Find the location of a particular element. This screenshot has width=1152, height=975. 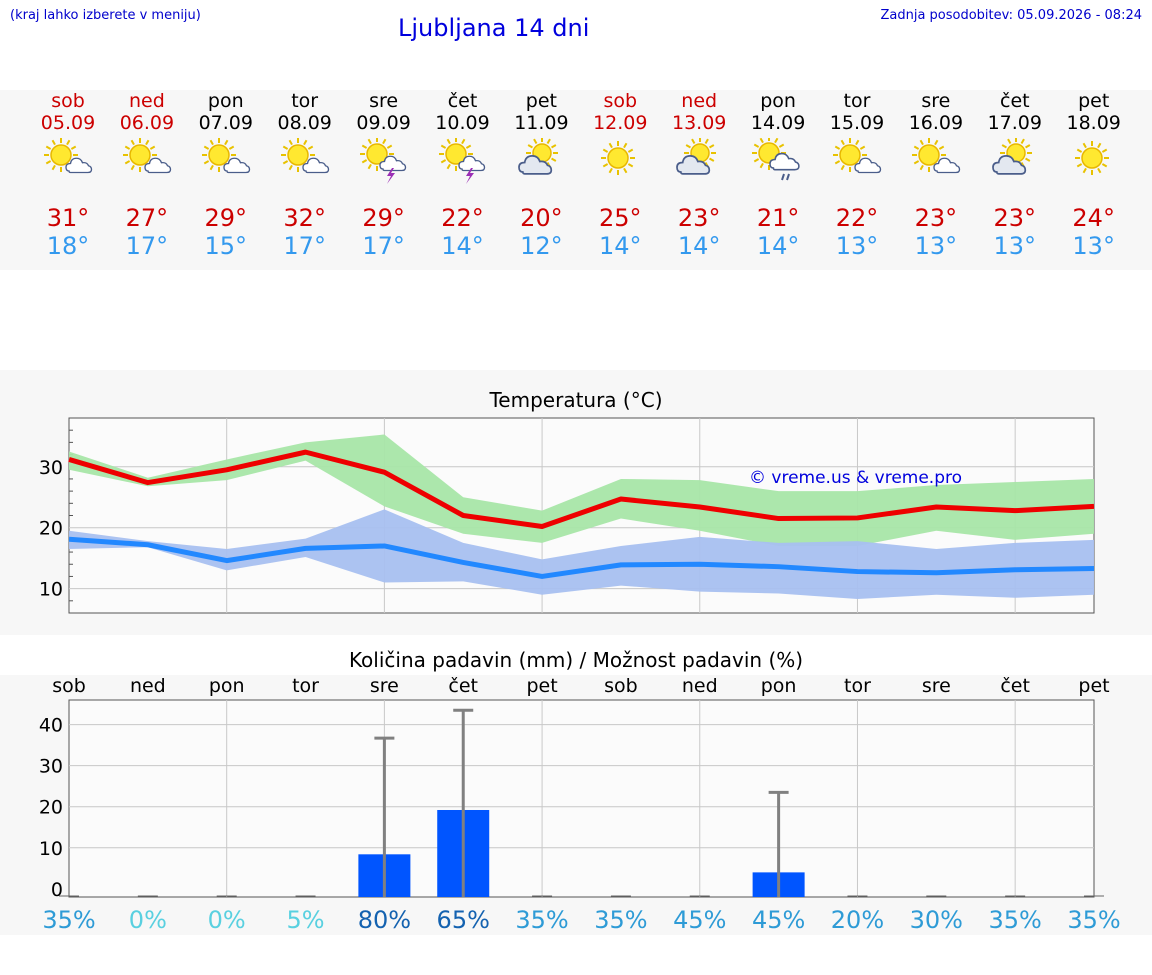

region-hint: (kraj lahko izberete v meniju) is located at coordinates (105, 15).